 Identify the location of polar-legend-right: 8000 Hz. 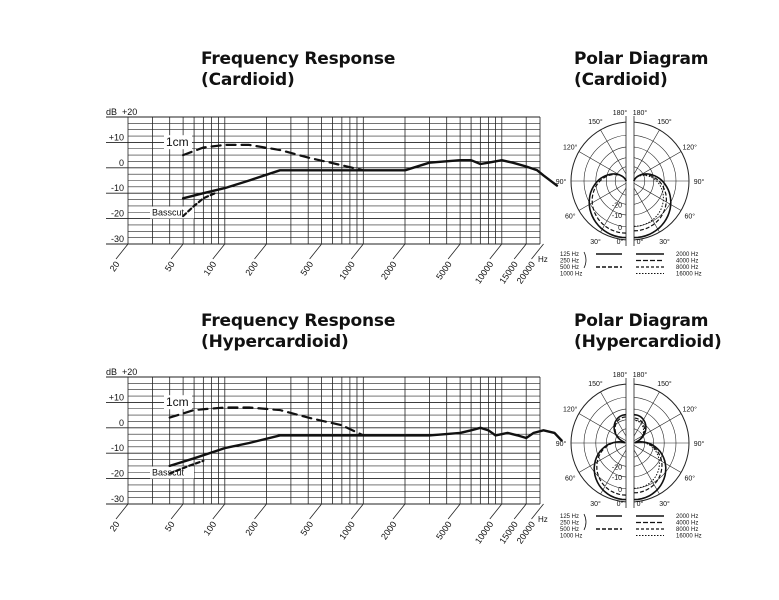
(687, 268).